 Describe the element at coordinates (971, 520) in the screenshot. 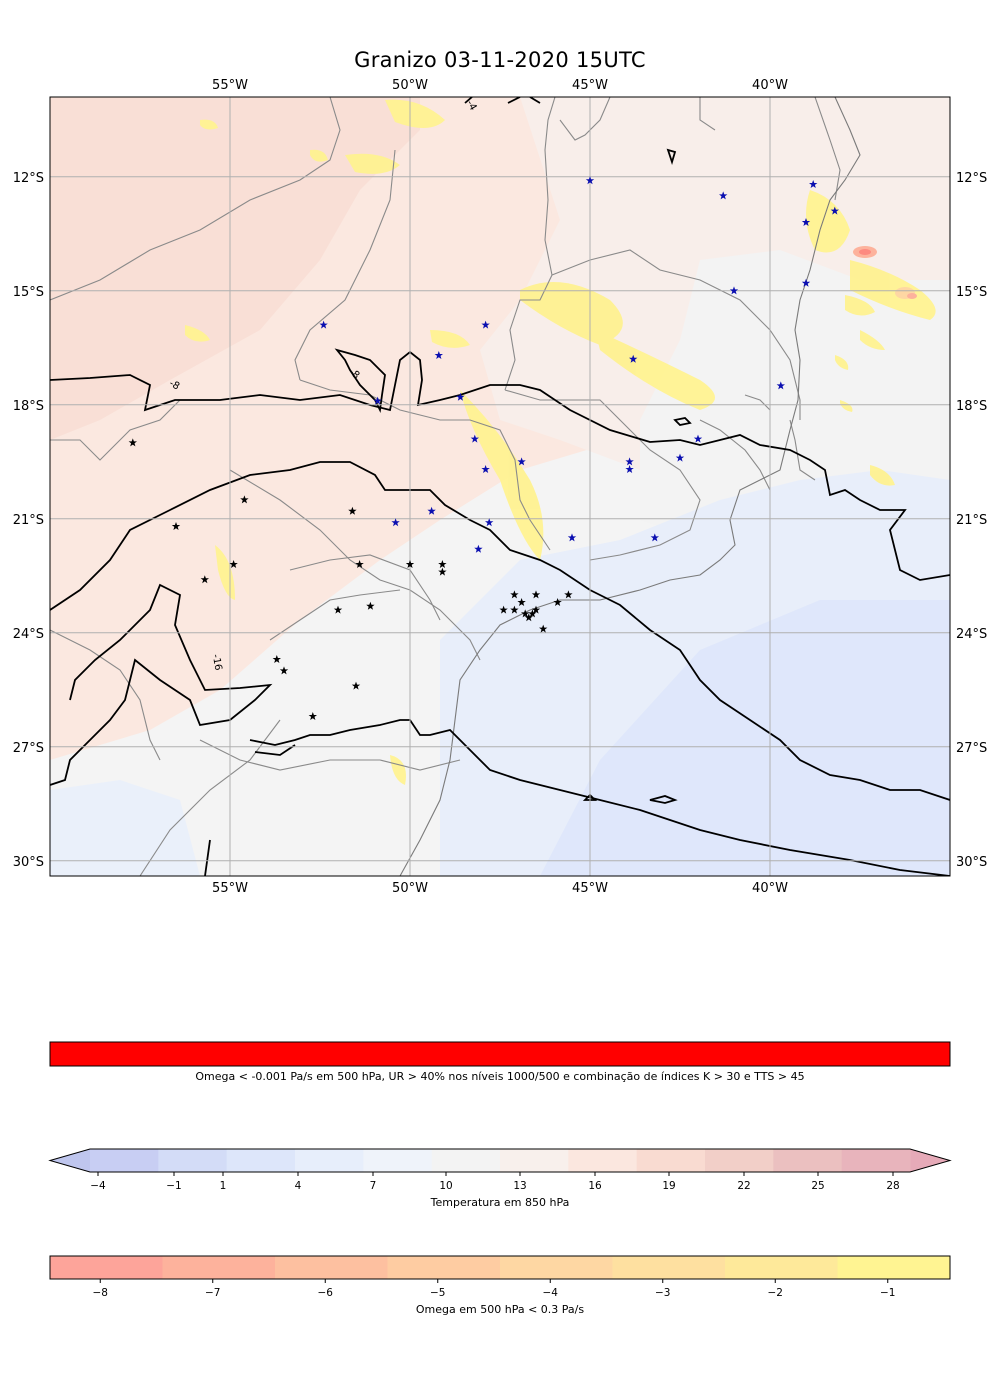

I see `lat-tick-label-right: 21°S` at that location.